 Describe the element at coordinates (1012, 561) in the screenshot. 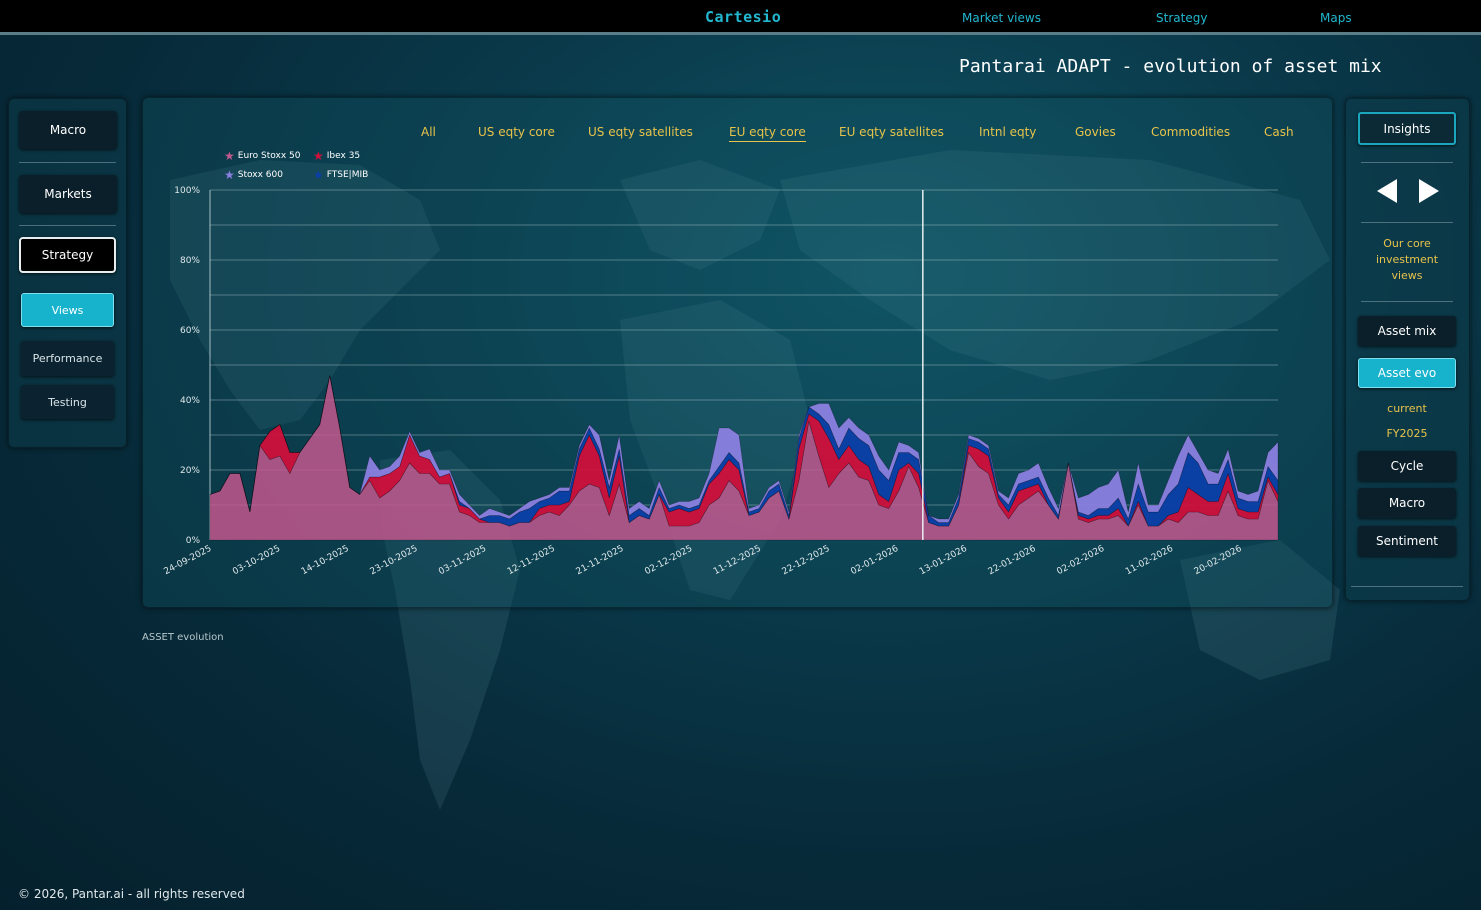

I see `x-tick-label: 22-01-2026` at that location.